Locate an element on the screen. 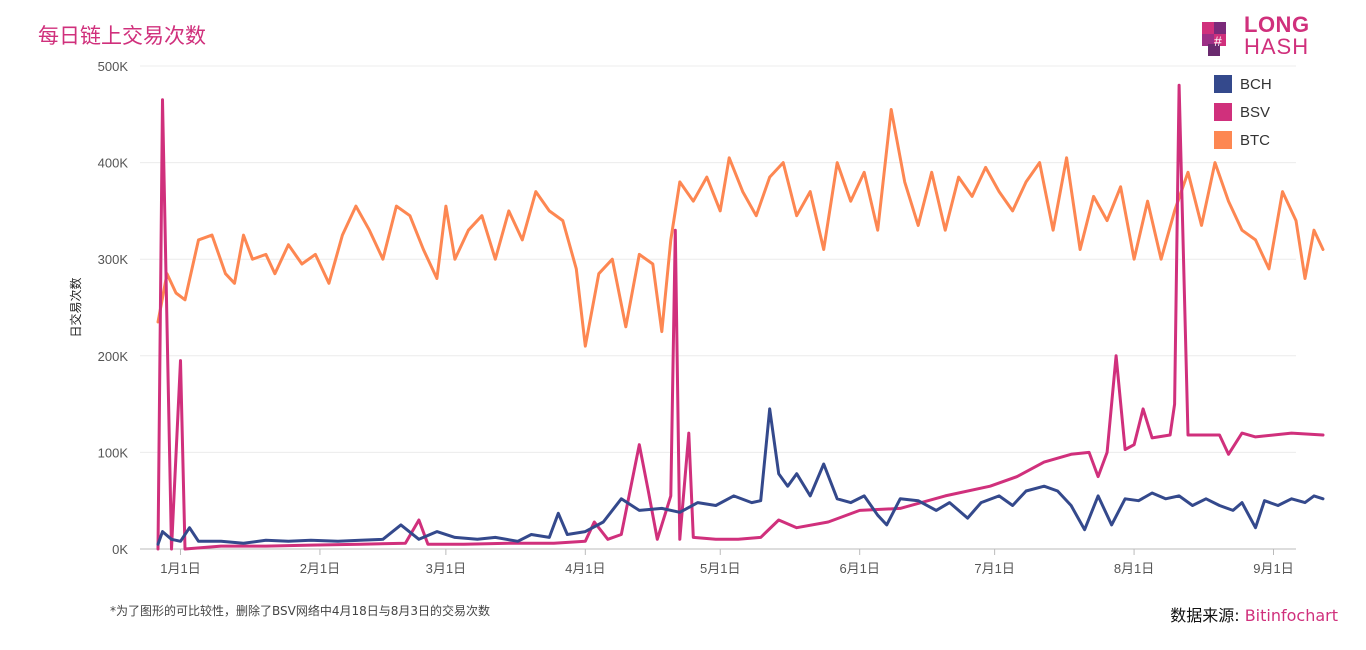 The width and height of the screenshot is (1366, 650). logo-text: LONG HASH is located at coordinates (1277, 36).